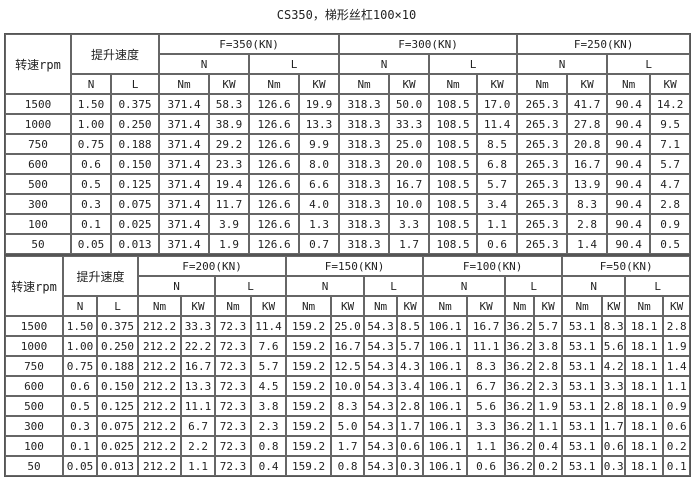 Image resolution: width=693 pixels, height=480 pixels. Describe the element at coordinates (80, 366) in the screenshot. I see `speed-cell: 0.75` at that location.